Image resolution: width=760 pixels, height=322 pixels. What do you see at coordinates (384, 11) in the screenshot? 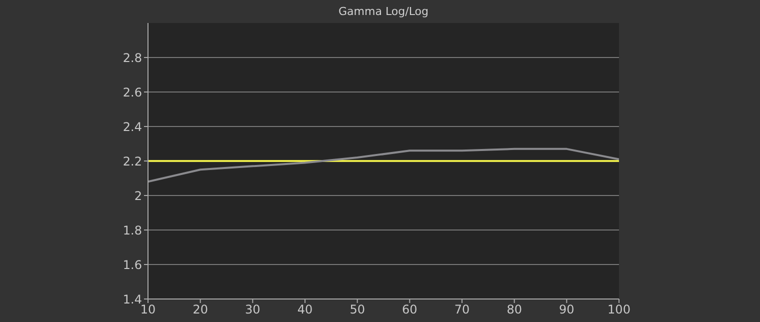
I see `chart-title: Gamma Log/Log` at bounding box center [384, 11].